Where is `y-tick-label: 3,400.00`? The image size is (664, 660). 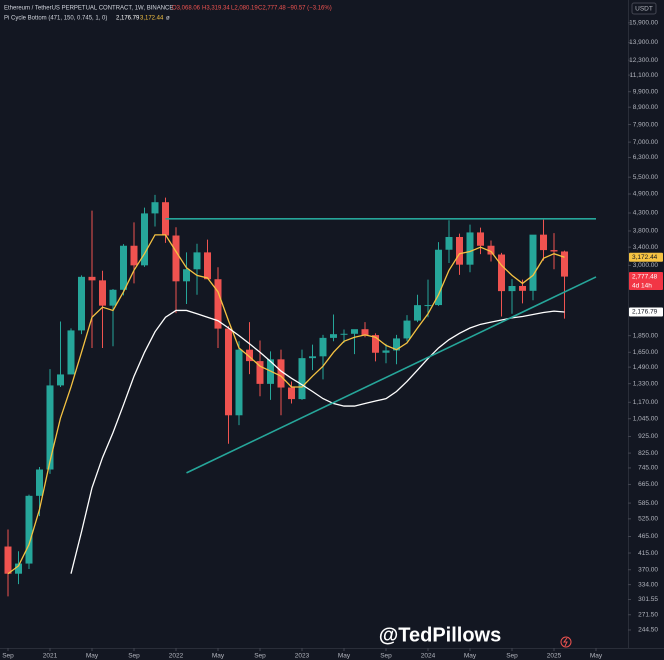
y-tick-label: 3,400.00 is located at coordinates (646, 247).